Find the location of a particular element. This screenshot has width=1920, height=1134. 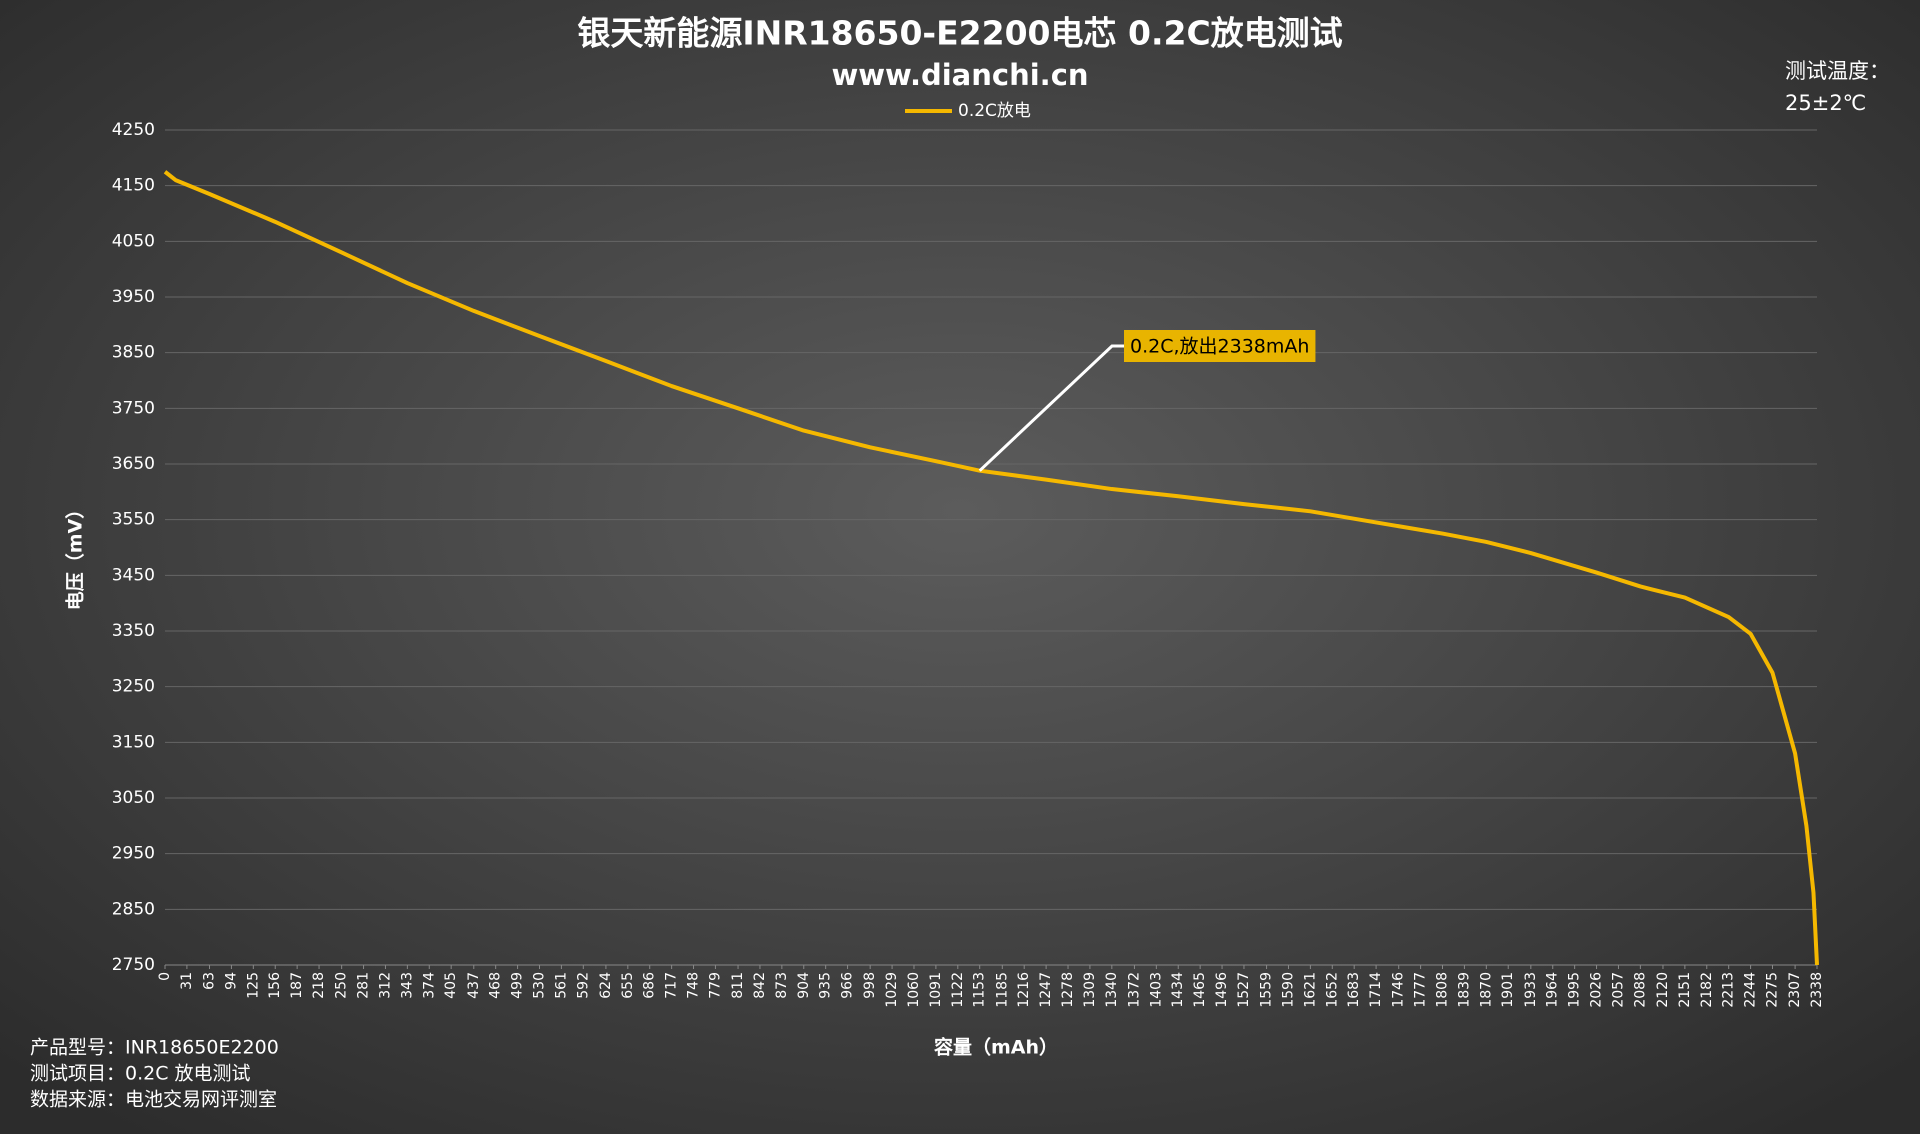

legend-label: 0.2C放电 is located at coordinates (994, 111).